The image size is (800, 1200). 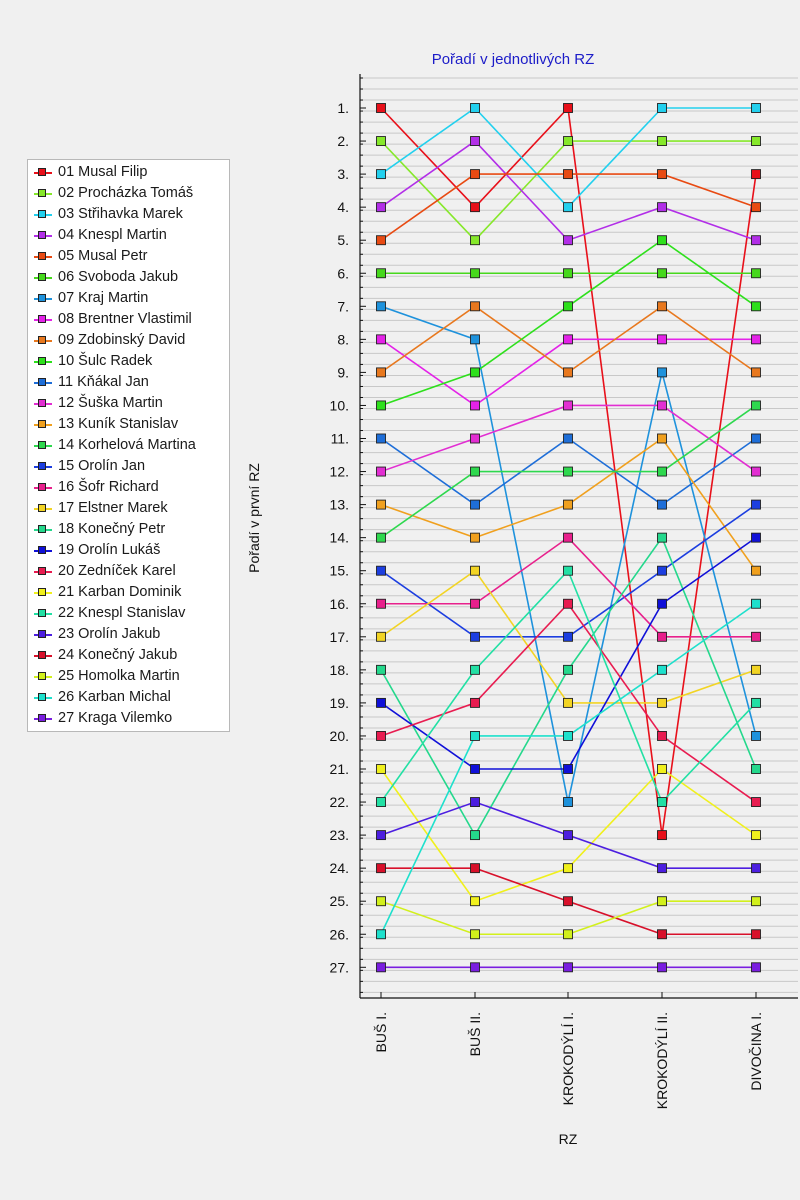 What do you see at coordinates (339, 472) in the screenshot?
I see `y-tick-label: 12.` at bounding box center [339, 472].